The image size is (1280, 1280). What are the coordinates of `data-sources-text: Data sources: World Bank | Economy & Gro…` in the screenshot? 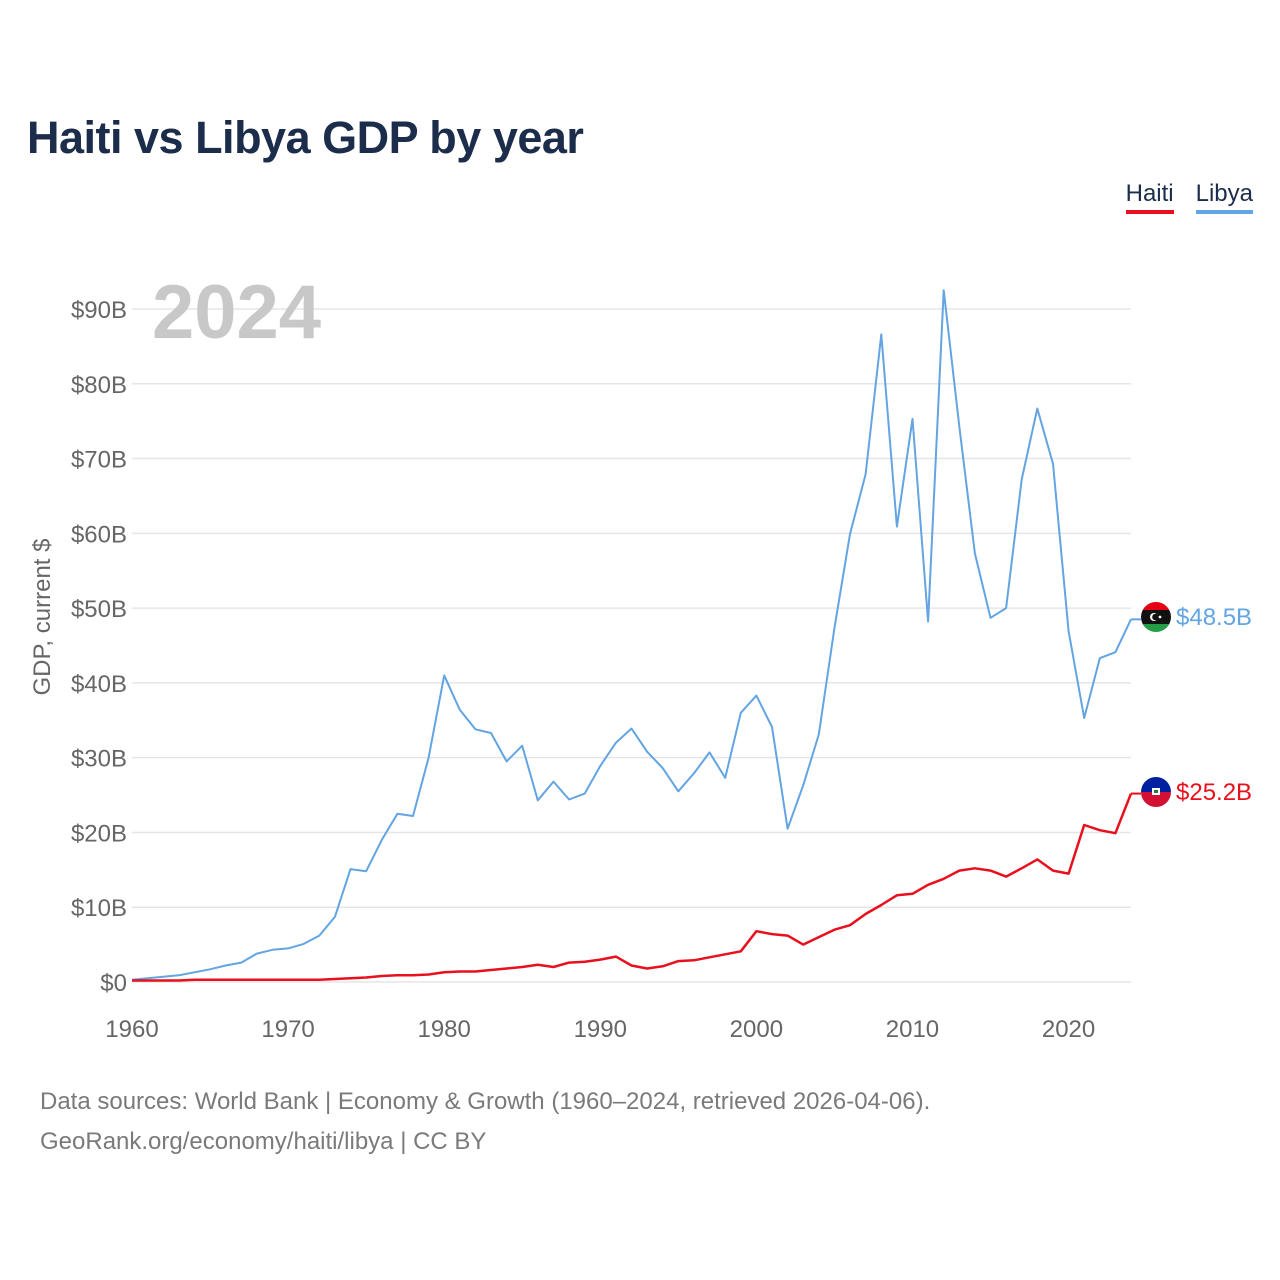 It's located at (485, 1101).